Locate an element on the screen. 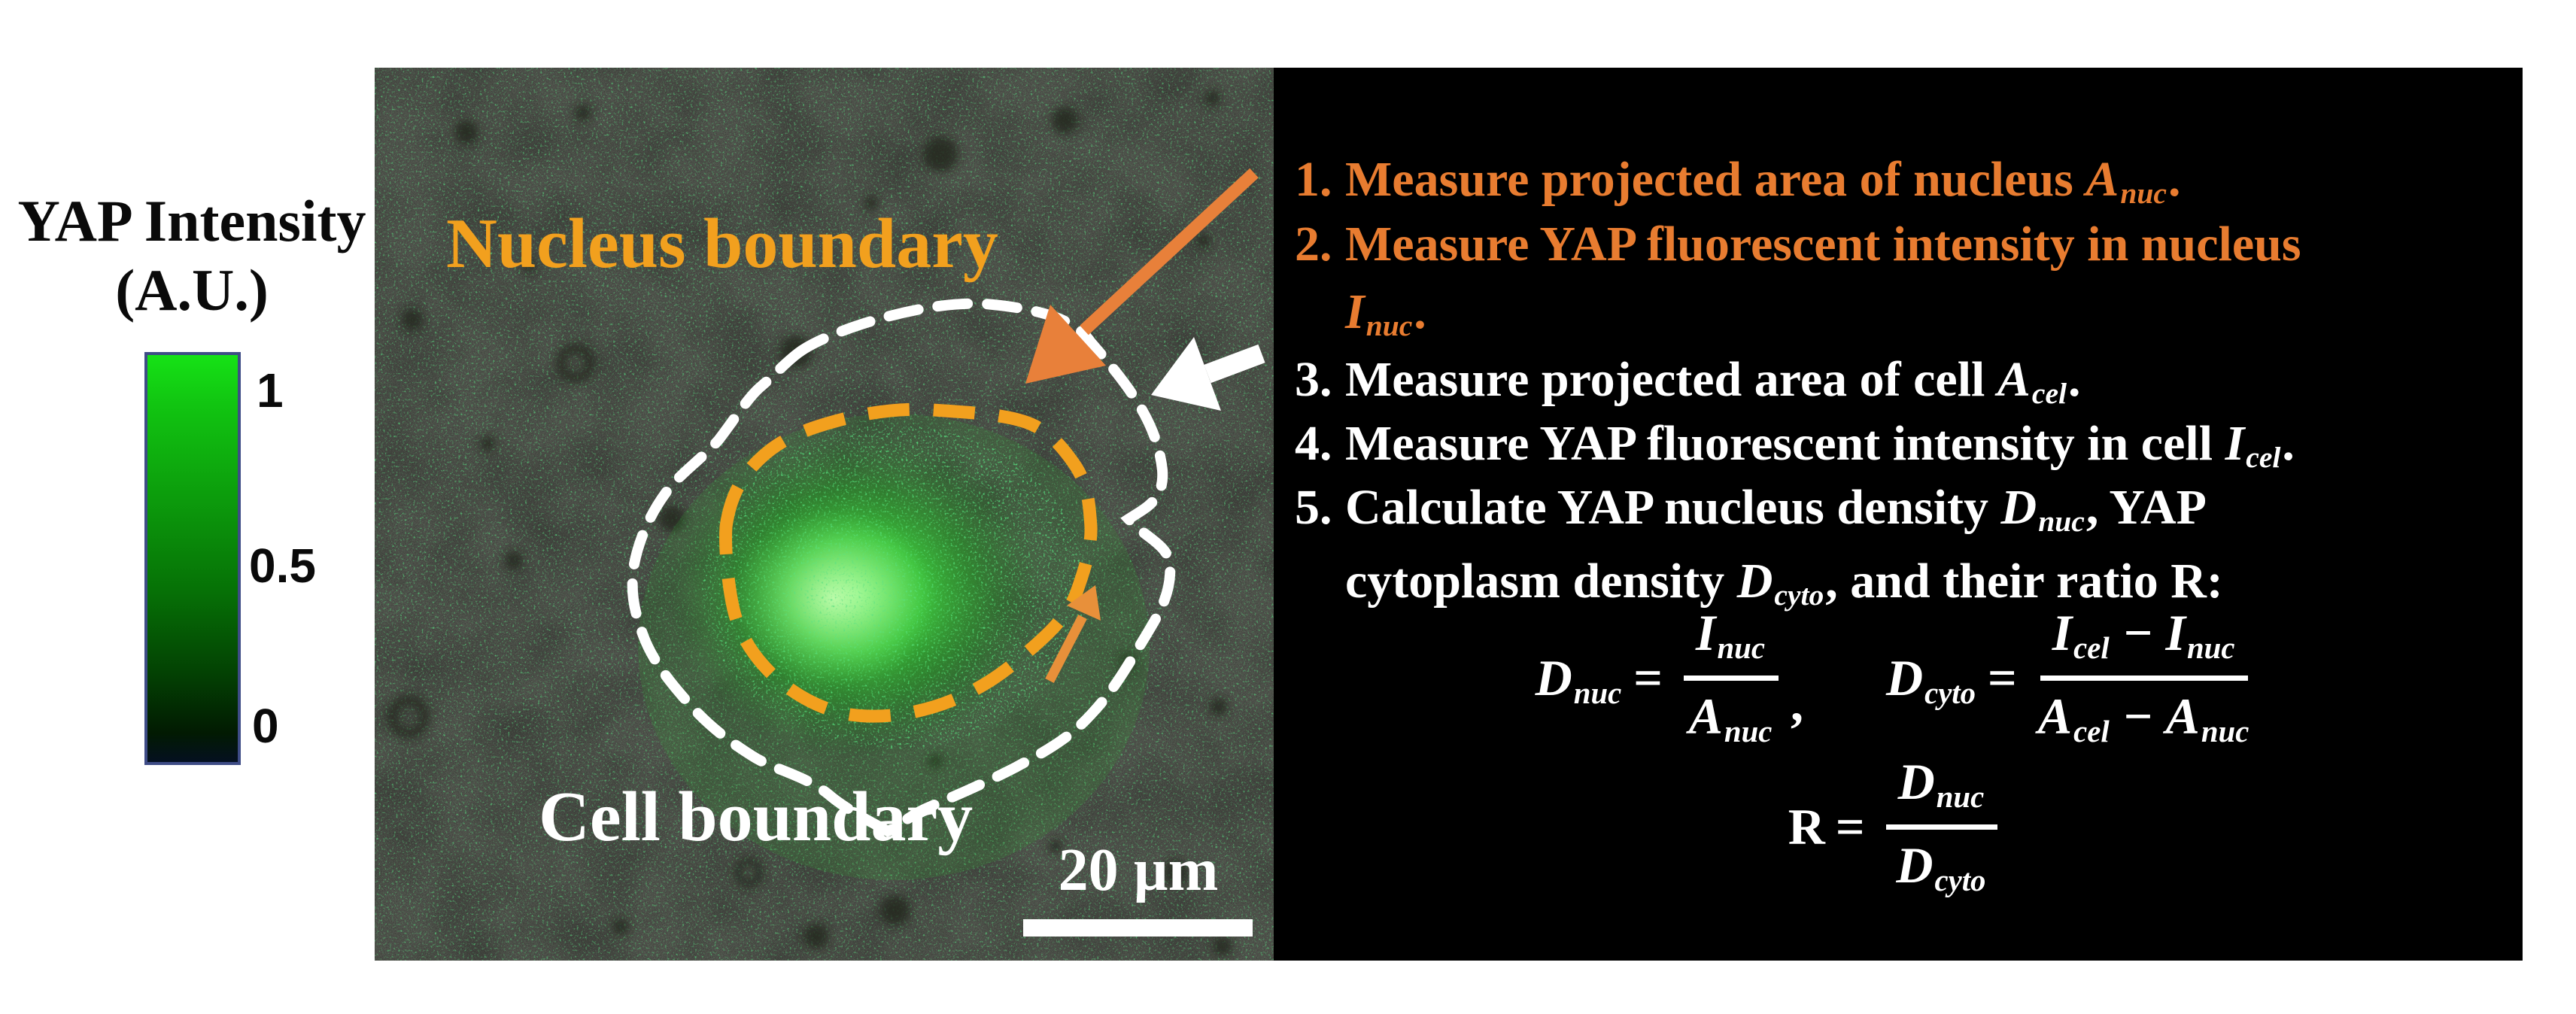 This screenshot has width=2576, height=1014. scale-bar is located at coordinates (1138, 928).